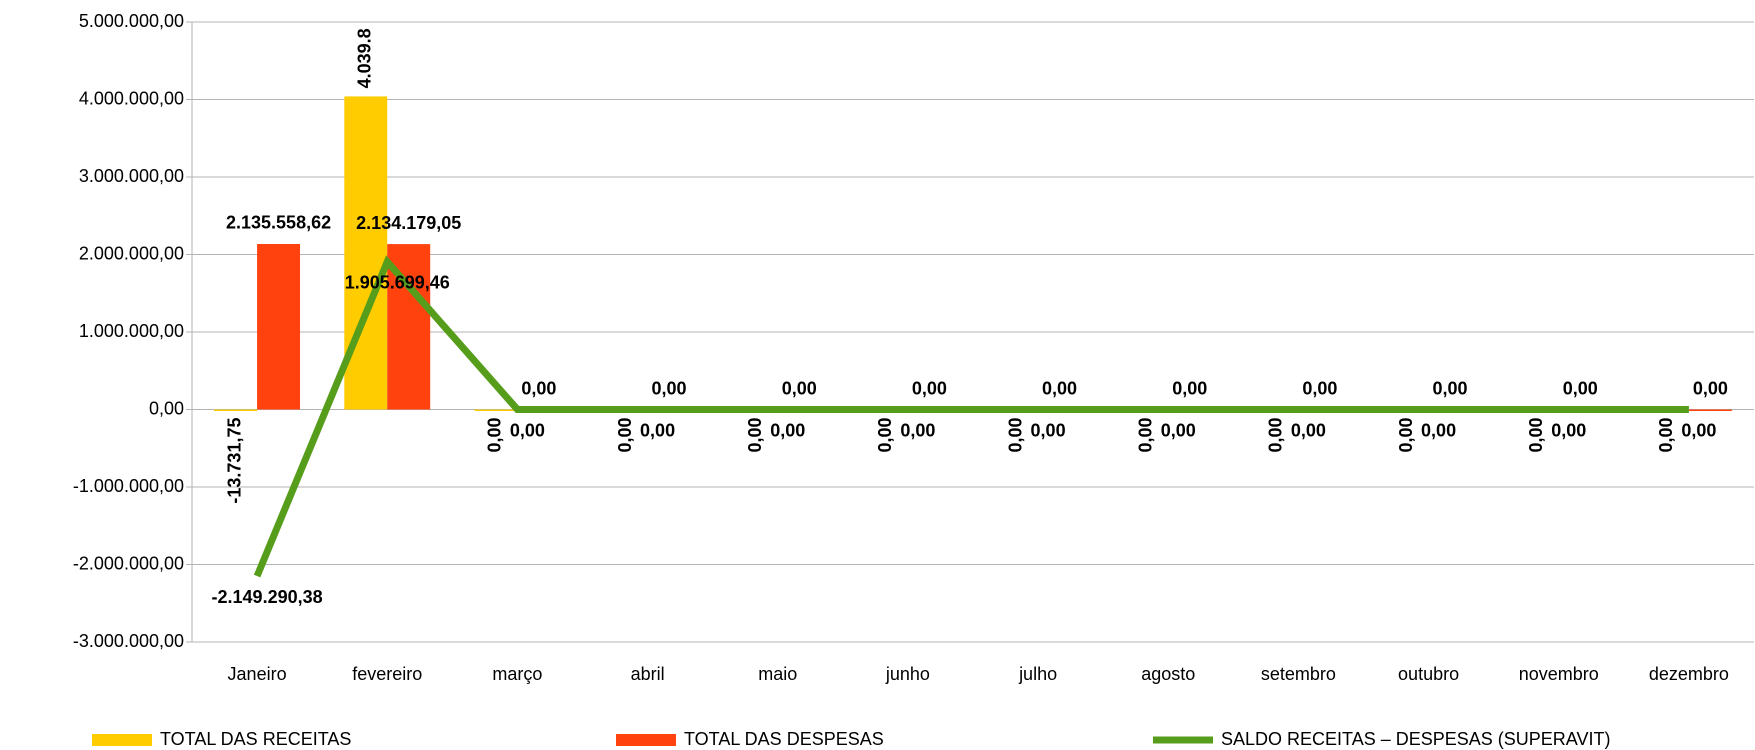  I want to click on y-tick-label: -3.000.000,00, so click(128, 641).